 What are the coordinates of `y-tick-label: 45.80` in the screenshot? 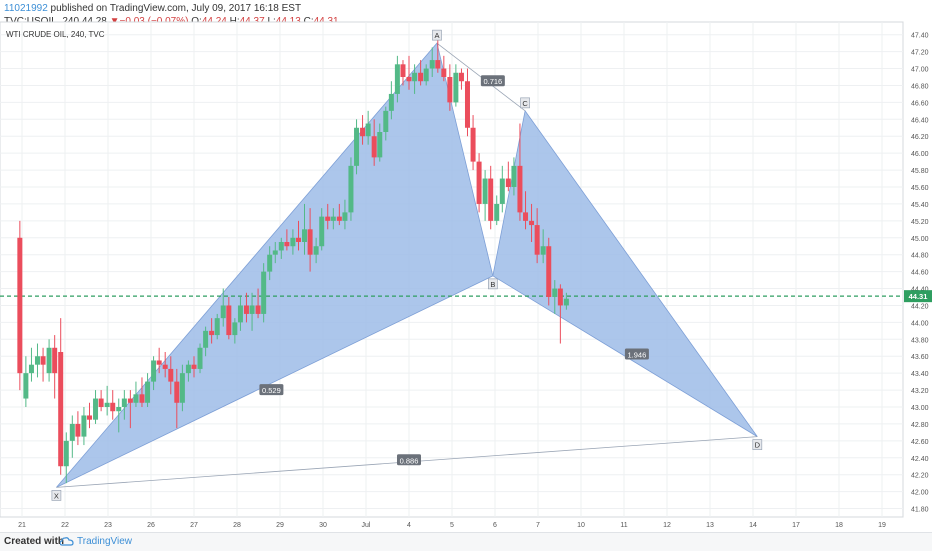 It's located at (920, 171).